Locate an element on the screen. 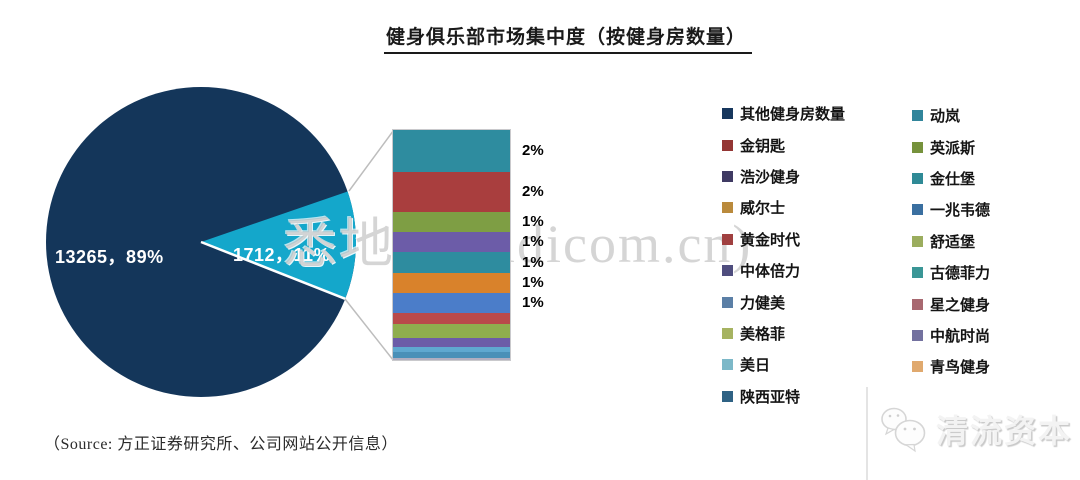 The image size is (1080, 480). legend-item: 浩沙健身 is located at coordinates (783, 176).